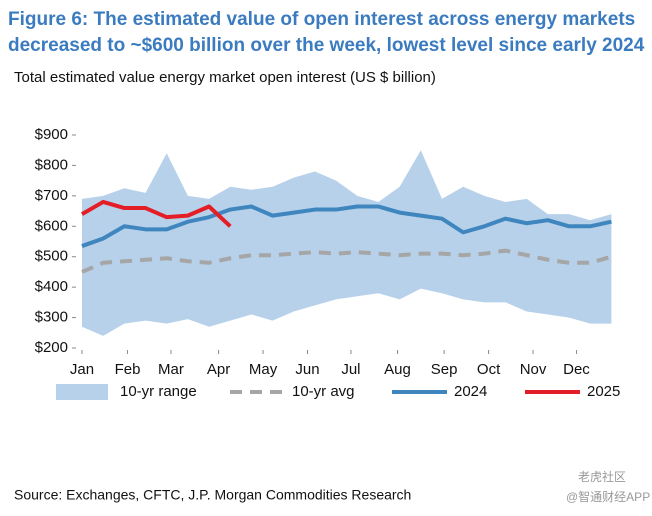  I want to click on x-tick-label: May, so click(263, 369).